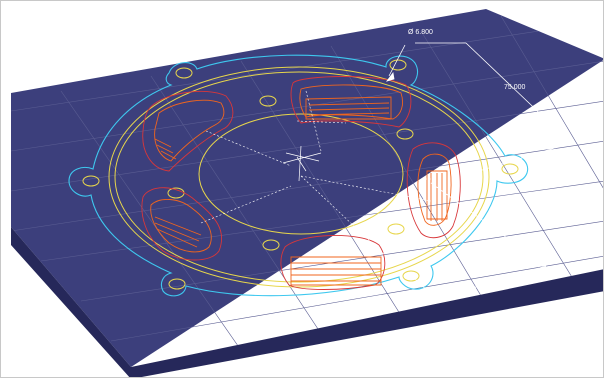 Image resolution: width=604 pixels, height=378 pixels. I want to click on hole-top-right, so click(398, 65).